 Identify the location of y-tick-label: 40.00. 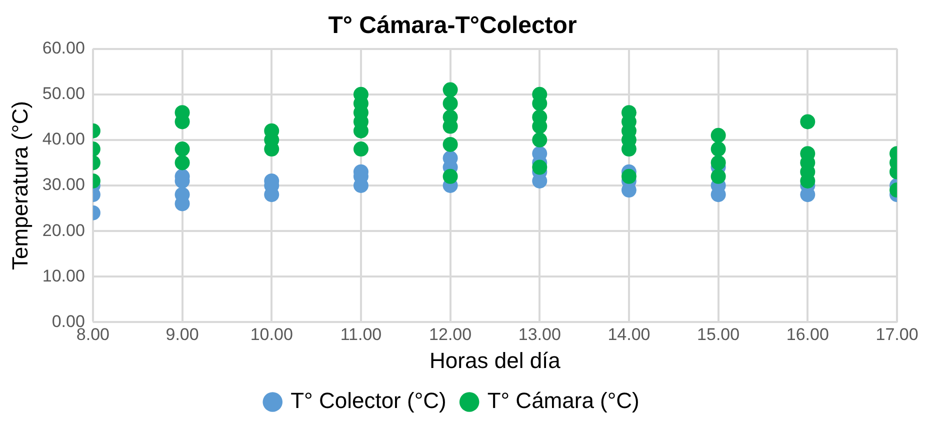
(63, 139).